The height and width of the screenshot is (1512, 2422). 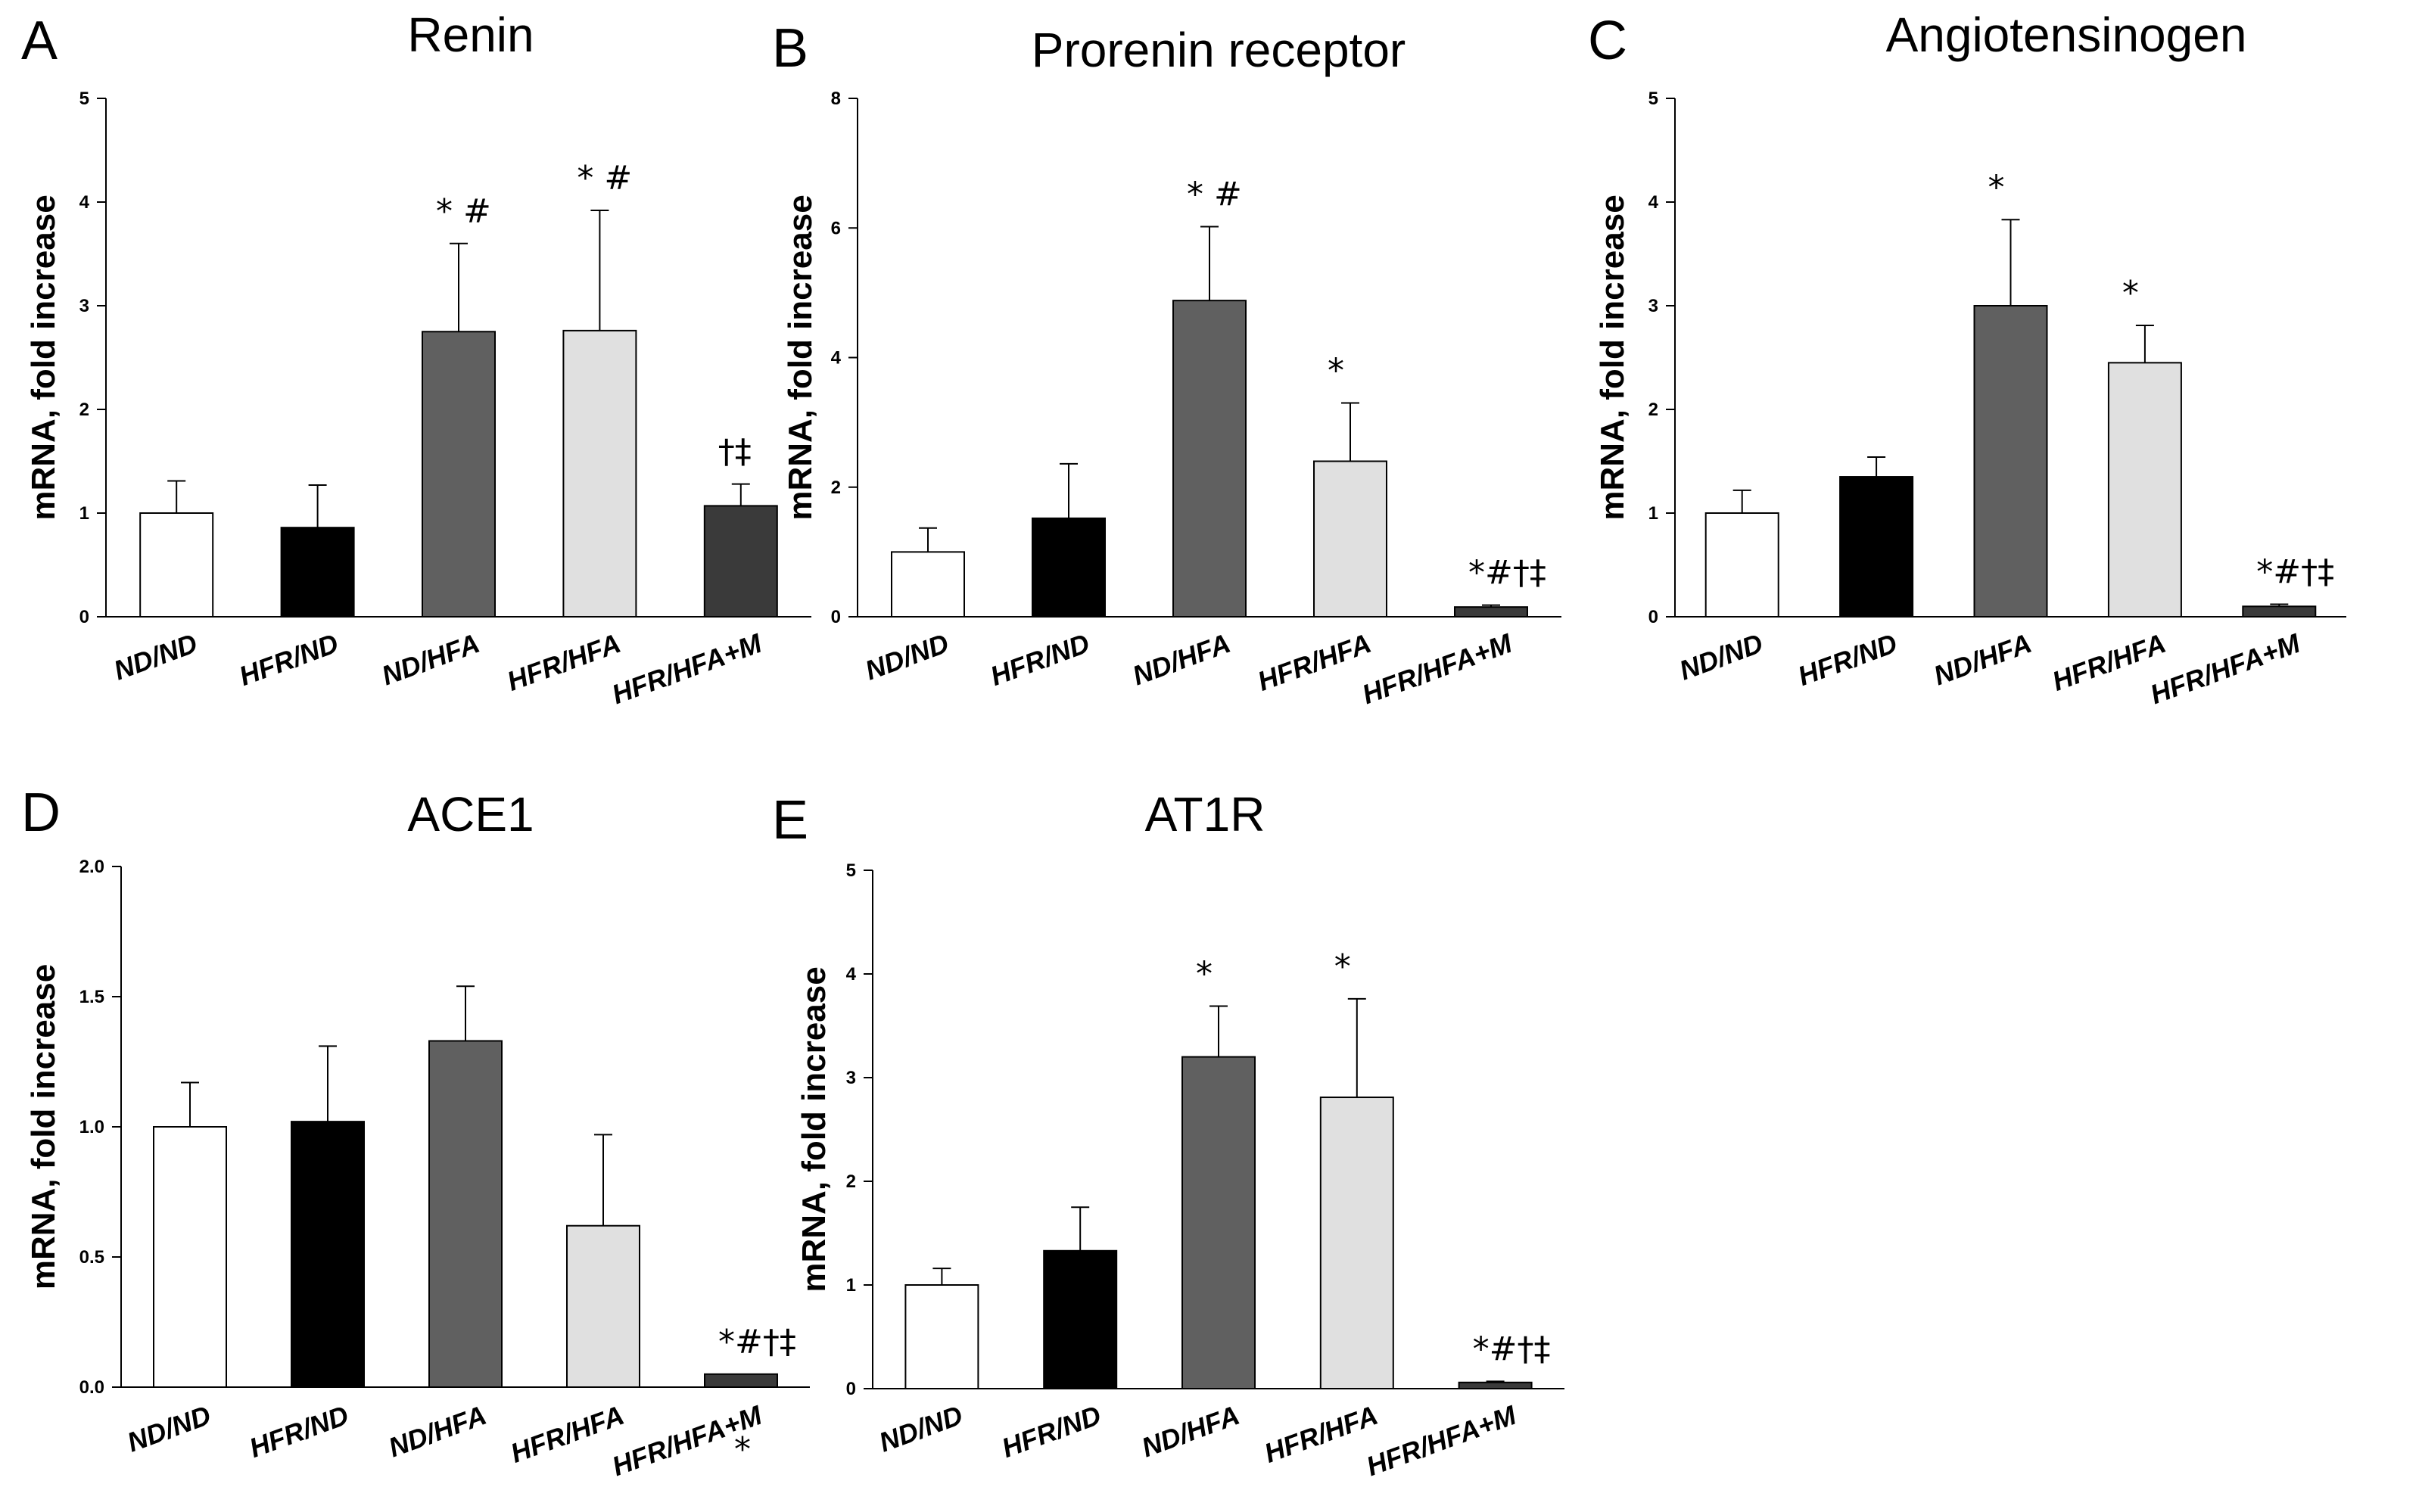 What do you see at coordinates (2066, 35) in the screenshot?
I see `chart-title: Angiotensinogen` at bounding box center [2066, 35].